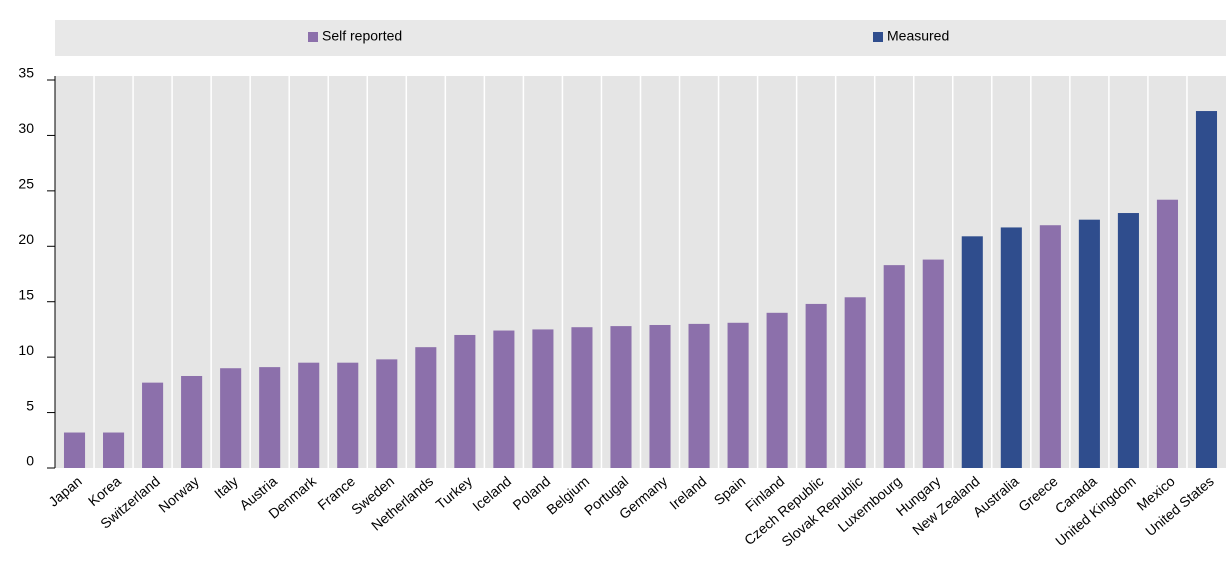  What do you see at coordinates (362, 36) in the screenshot?
I see `legend-label: Self reported` at bounding box center [362, 36].